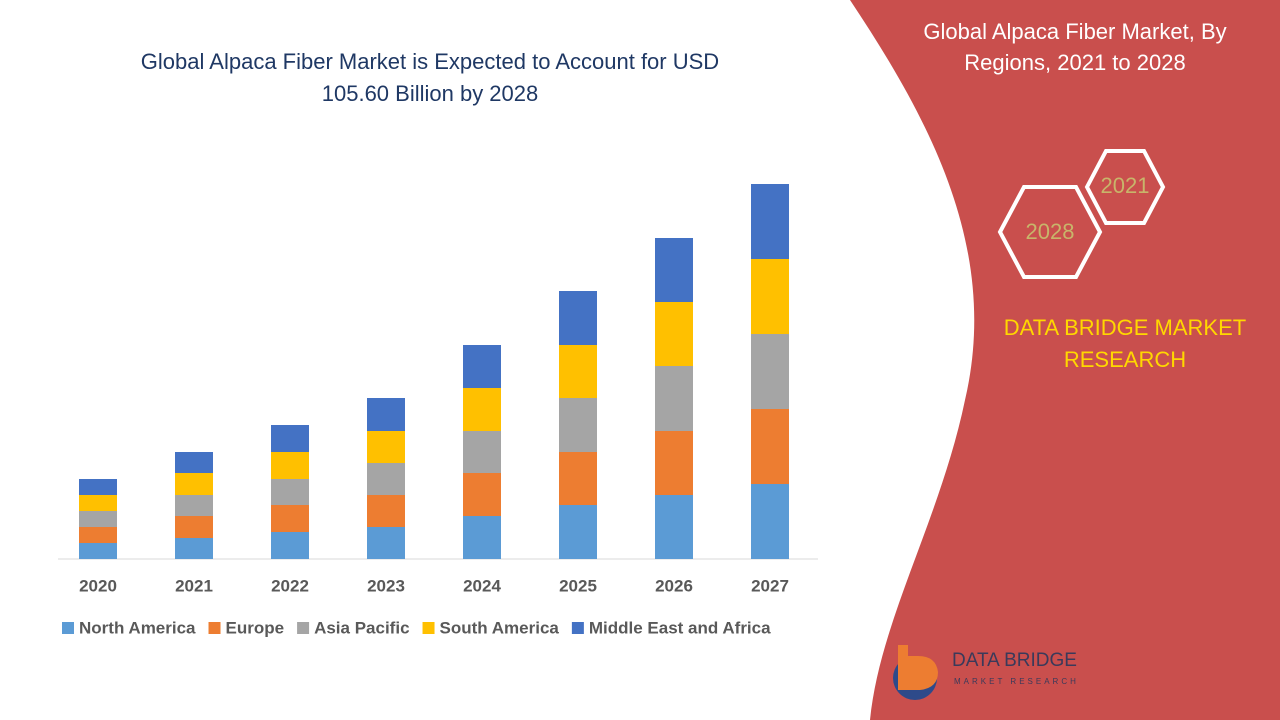 The width and height of the screenshot is (1280, 720). What do you see at coordinates (98, 585) in the screenshot?
I see `x-tick-label: 2020` at bounding box center [98, 585].